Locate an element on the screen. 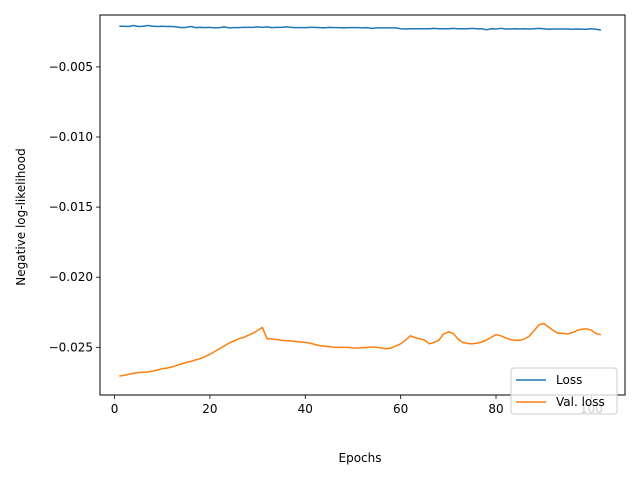 Image resolution: width=640 pixels, height=480 pixels. x-tick-label: 60 is located at coordinates (400, 409).